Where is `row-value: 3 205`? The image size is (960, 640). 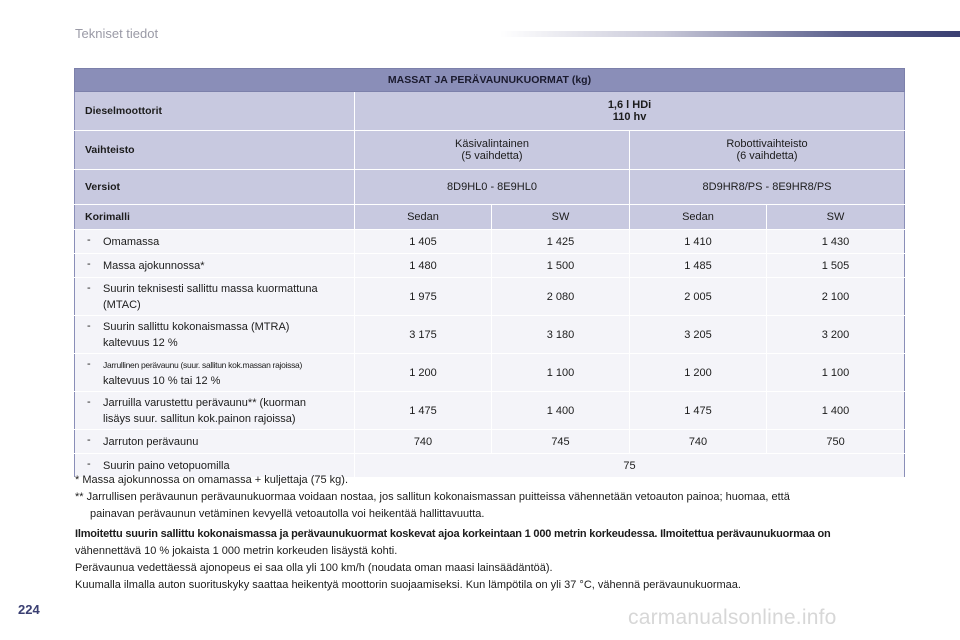 row-value: 3 205 is located at coordinates (698, 334).